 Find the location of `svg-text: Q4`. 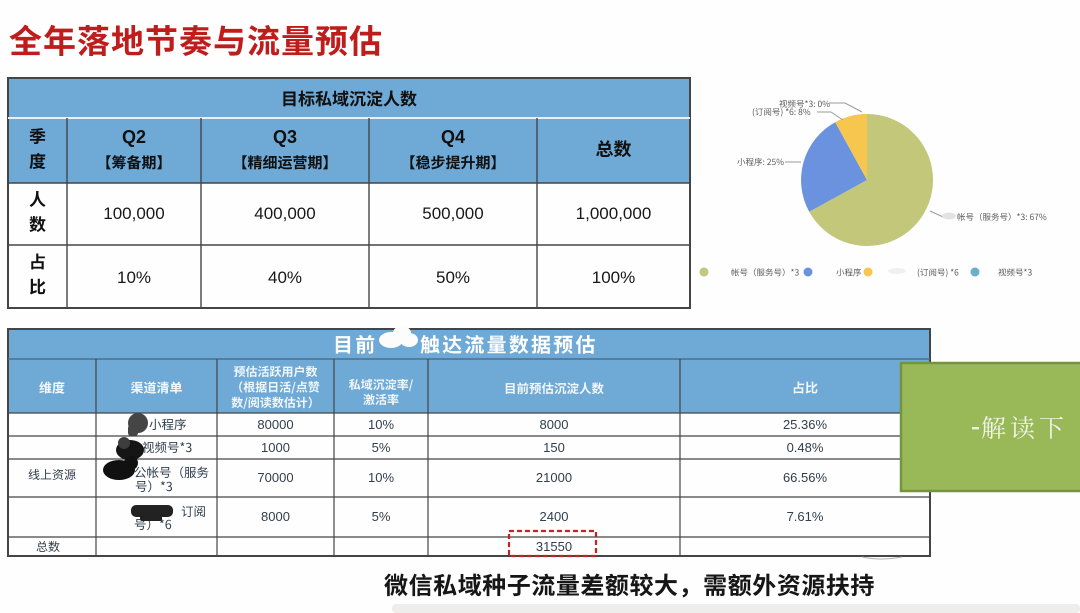

svg-text: Q4 is located at coordinates (453, 137).